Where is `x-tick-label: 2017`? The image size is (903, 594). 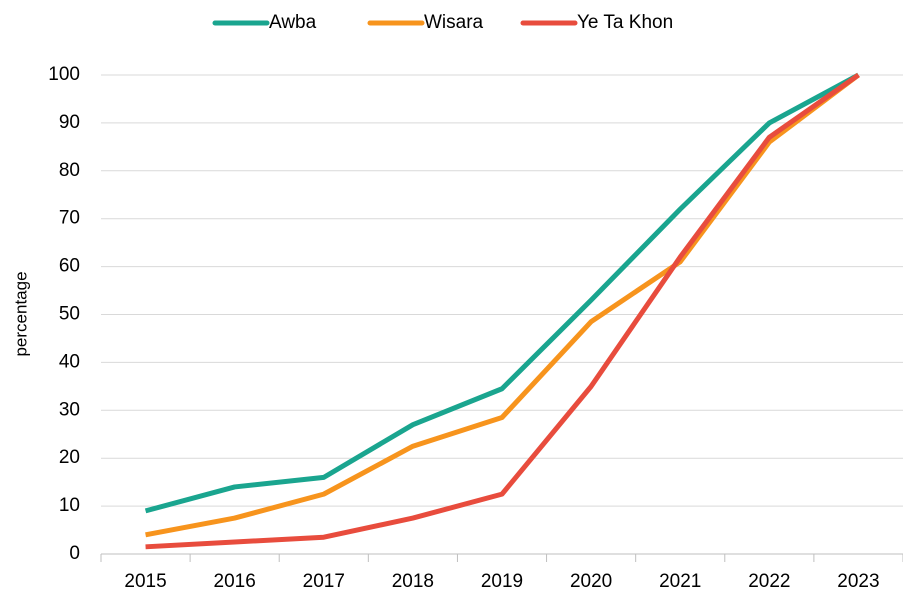
x-tick-label: 2017 is located at coordinates (324, 581).